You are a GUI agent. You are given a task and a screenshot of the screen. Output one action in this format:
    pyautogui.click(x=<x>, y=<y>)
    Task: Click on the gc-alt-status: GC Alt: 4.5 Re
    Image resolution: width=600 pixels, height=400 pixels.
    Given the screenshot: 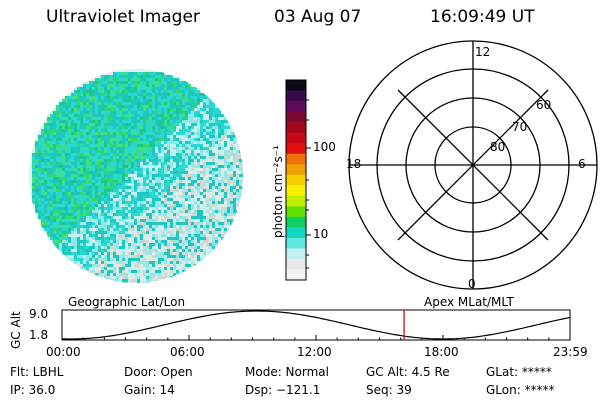 What is the action you would take?
    pyautogui.click(x=408, y=372)
    